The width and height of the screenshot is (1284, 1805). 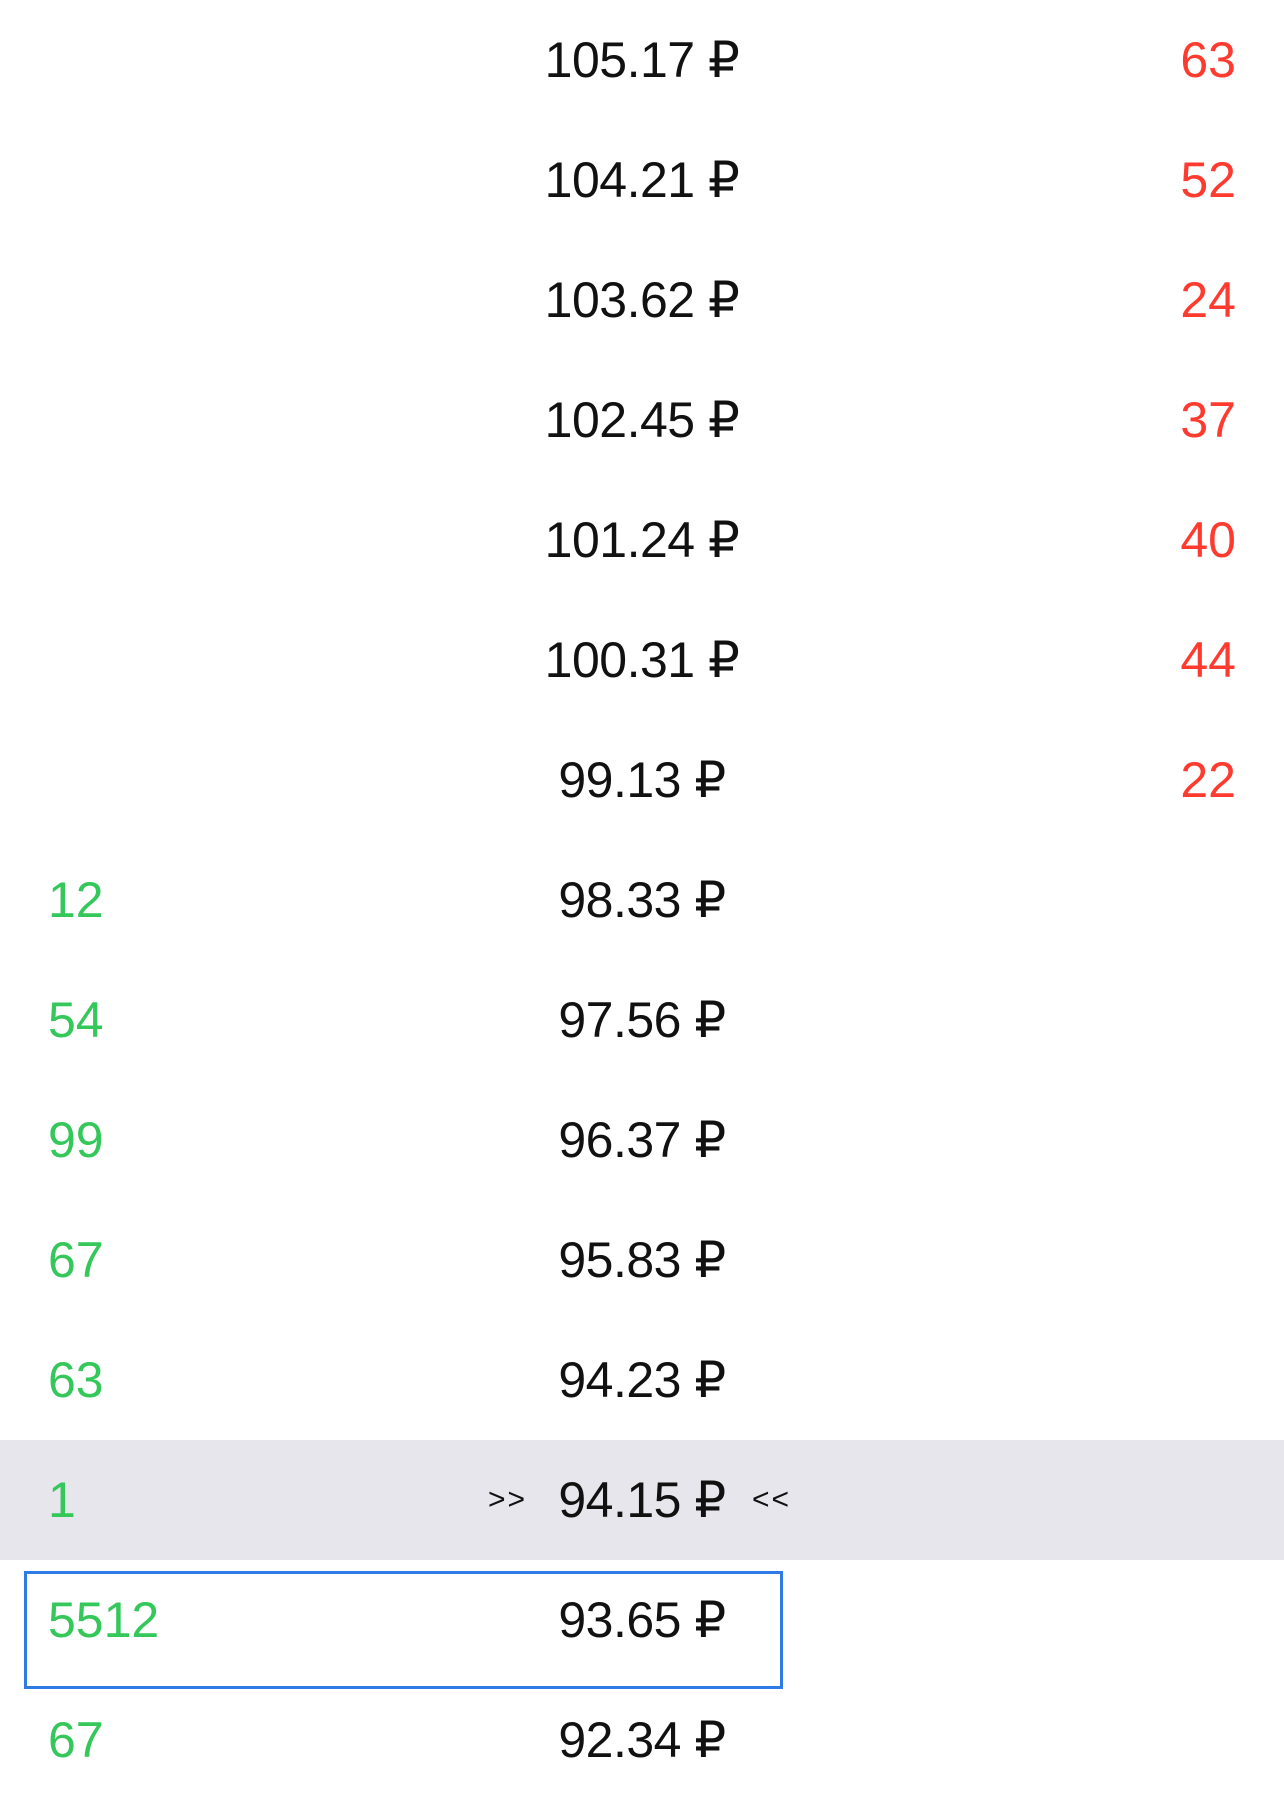 I want to click on ask-quantity: 22, so click(x=1208, y=780).